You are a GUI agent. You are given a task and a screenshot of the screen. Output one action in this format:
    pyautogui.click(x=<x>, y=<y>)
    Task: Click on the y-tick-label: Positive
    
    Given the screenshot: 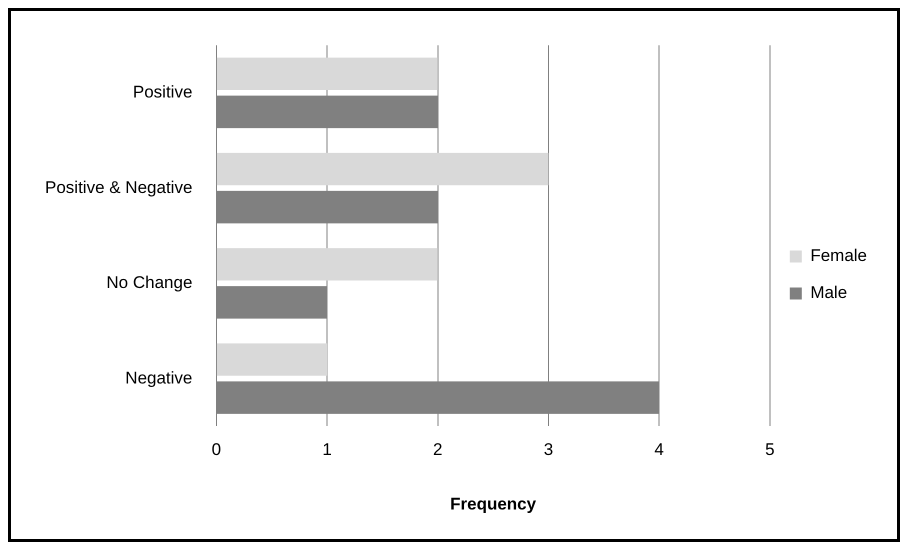 What is the action you would take?
    pyautogui.click(x=162, y=92)
    